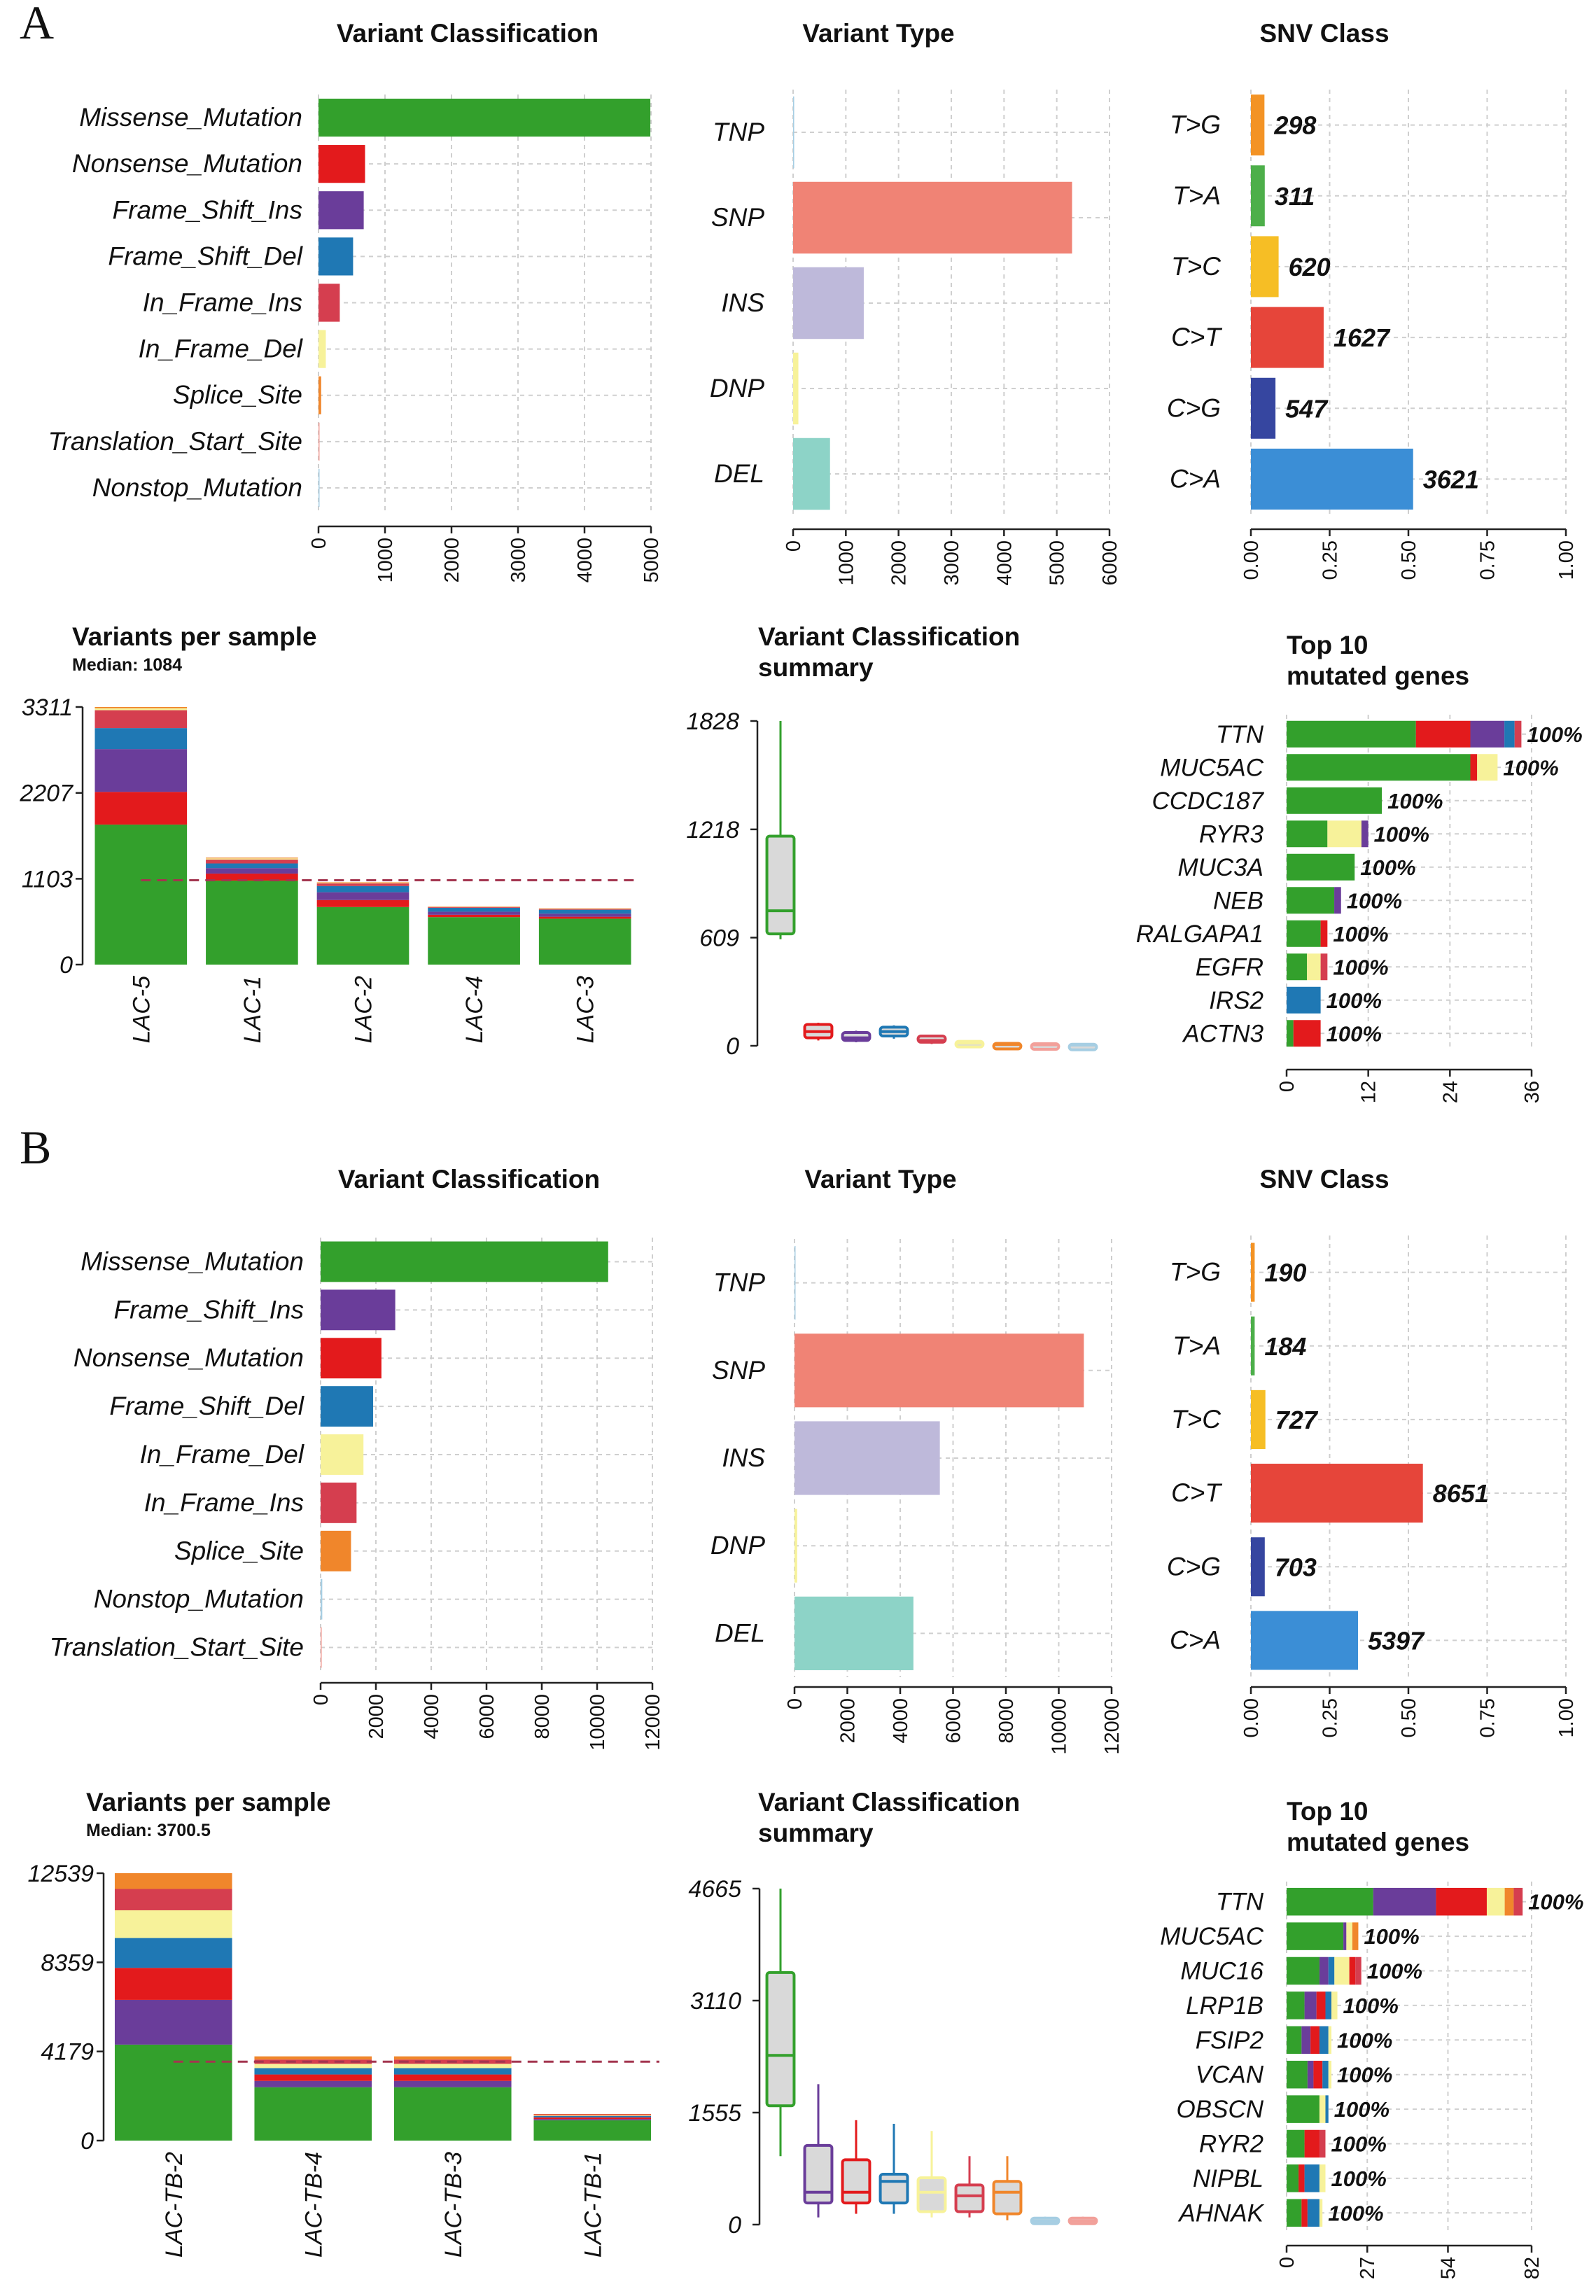  What do you see at coordinates (1396, 1640) in the screenshot?
I see `b-snv-count-label: 5397` at bounding box center [1396, 1640].